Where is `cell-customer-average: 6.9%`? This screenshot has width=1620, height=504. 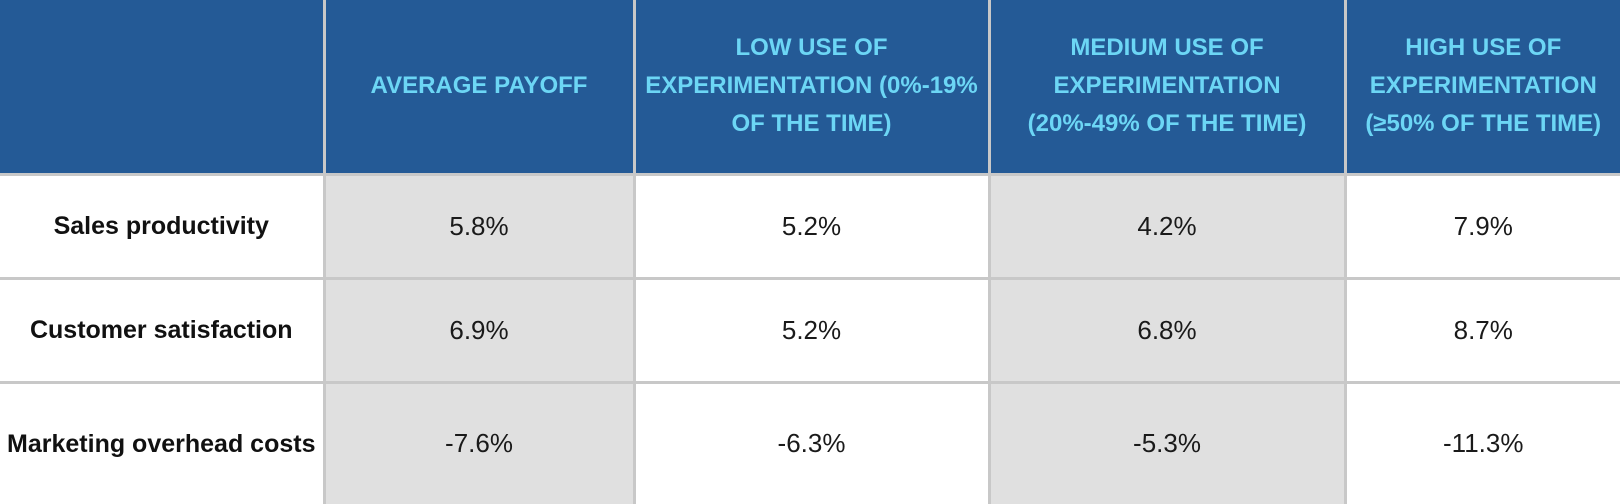 cell-customer-average: 6.9% is located at coordinates (478, 329).